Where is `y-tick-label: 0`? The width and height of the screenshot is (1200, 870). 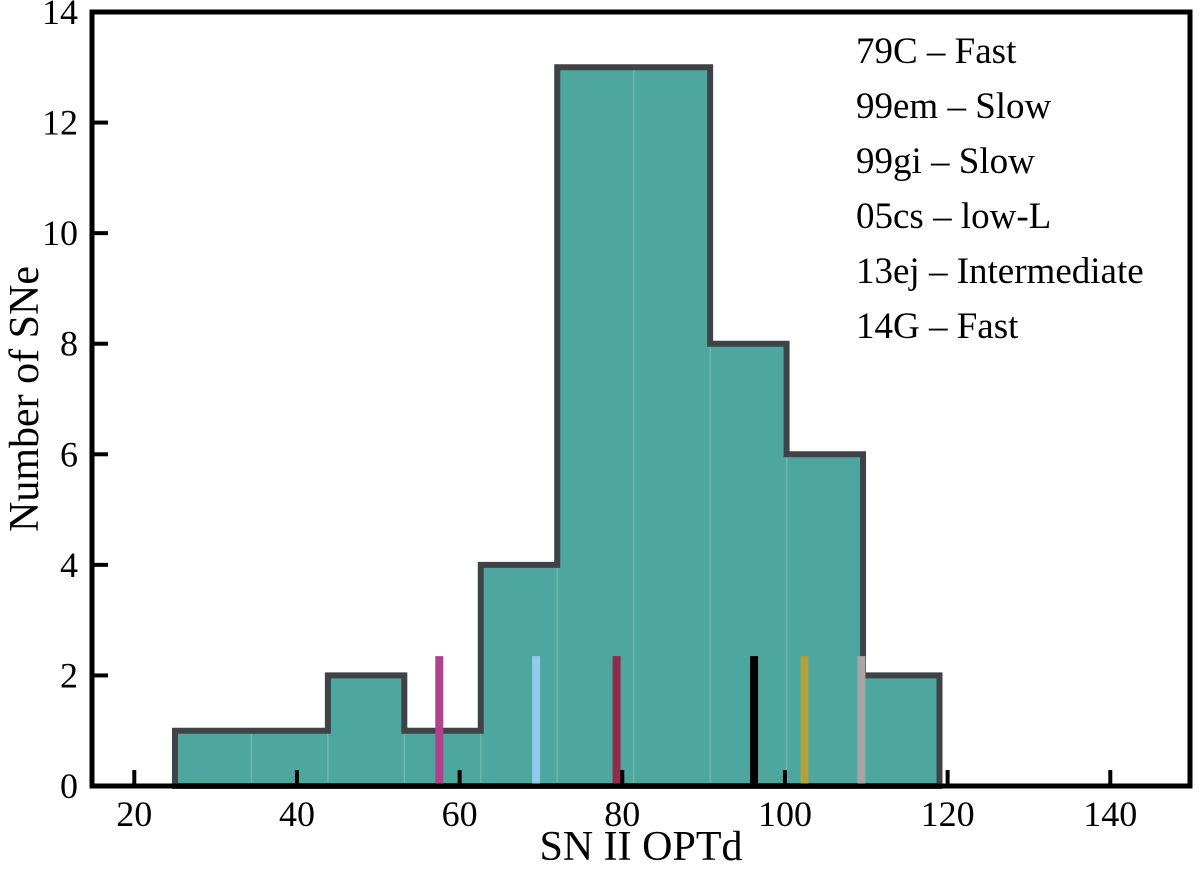
y-tick-label: 0 is located at coordinates (69, 786).